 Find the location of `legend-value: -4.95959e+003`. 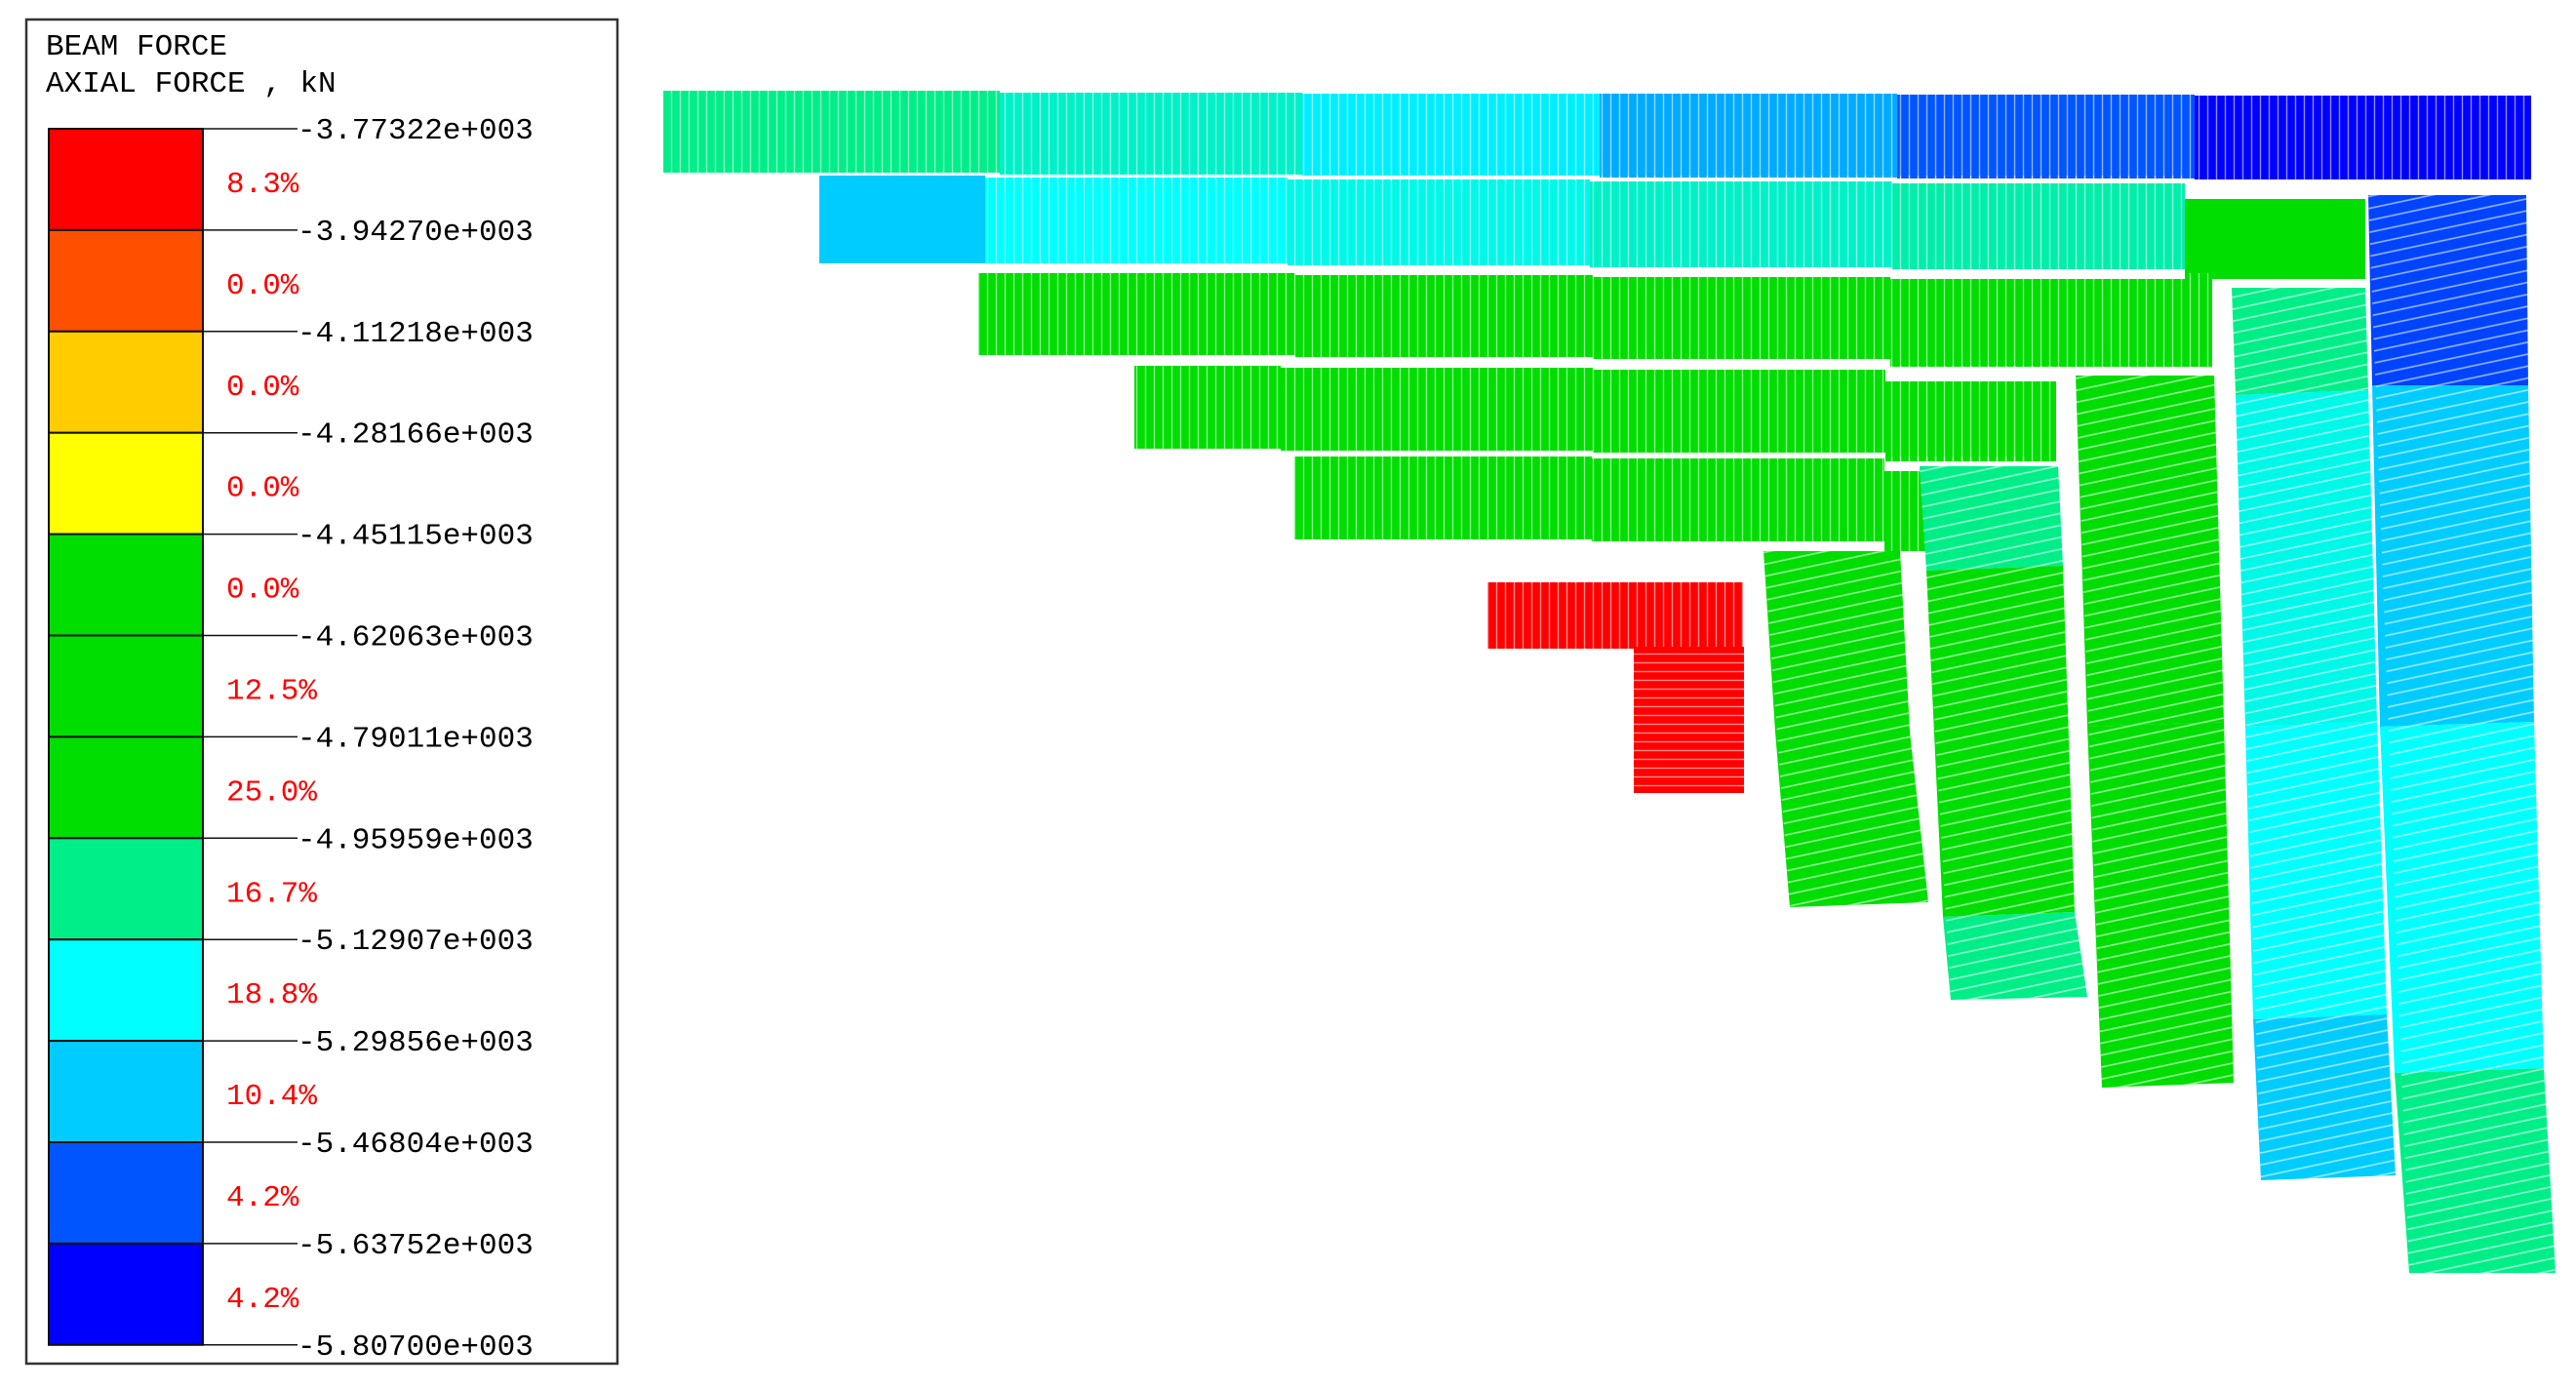

legend-value: -4.95959e+003 is located at coordinates (415, 840).